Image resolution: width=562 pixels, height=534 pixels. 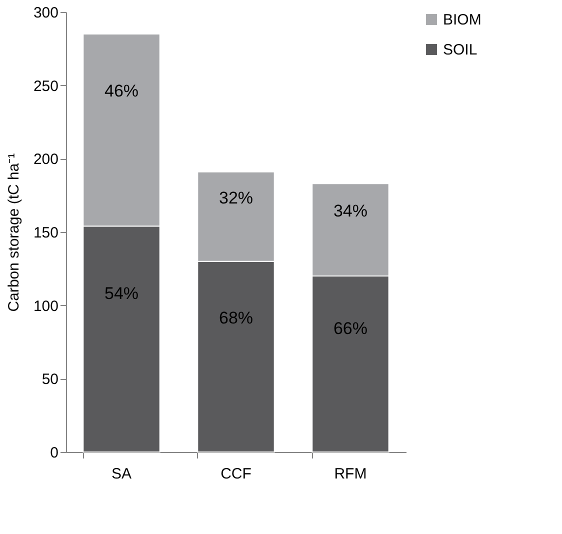 What do you see at coordinates (50, 379) in the screenshot?
I see `y-tick-label: 50` at bounding box center [50, 379].